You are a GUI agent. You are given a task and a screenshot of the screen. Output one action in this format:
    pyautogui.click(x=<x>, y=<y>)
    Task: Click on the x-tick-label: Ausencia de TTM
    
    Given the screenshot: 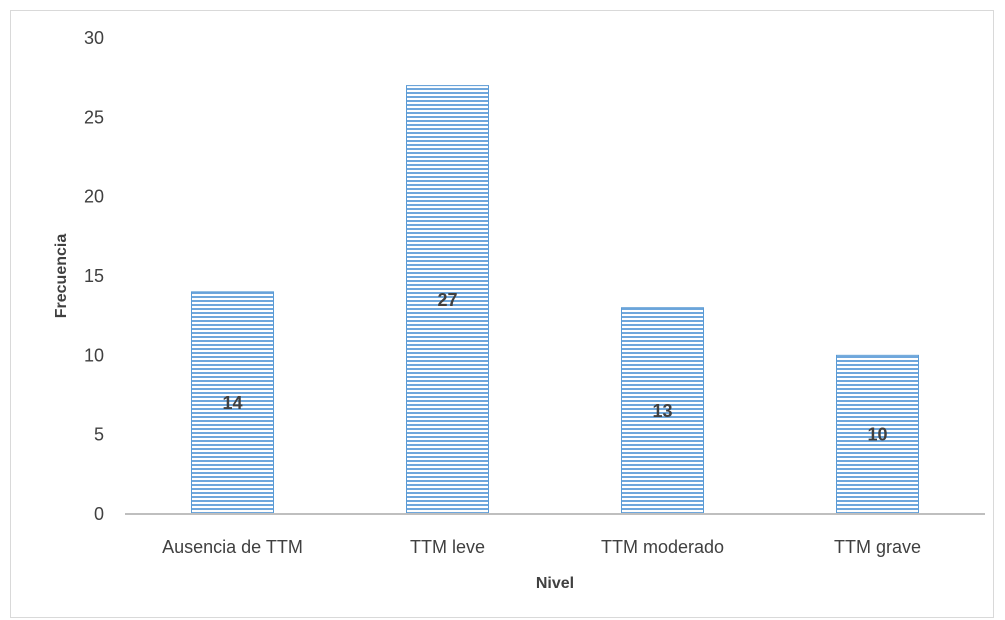 What is the action you would take?
    pyautogui.click(x=232, y=547)
    